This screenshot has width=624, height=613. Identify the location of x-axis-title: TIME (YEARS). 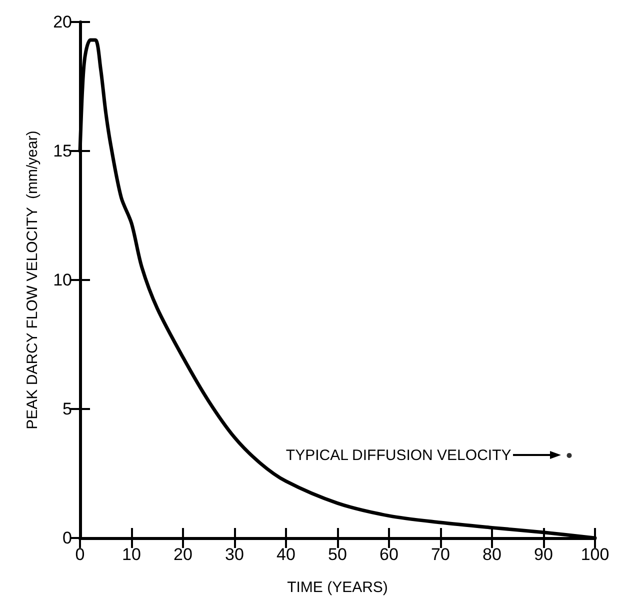
(337, 587).